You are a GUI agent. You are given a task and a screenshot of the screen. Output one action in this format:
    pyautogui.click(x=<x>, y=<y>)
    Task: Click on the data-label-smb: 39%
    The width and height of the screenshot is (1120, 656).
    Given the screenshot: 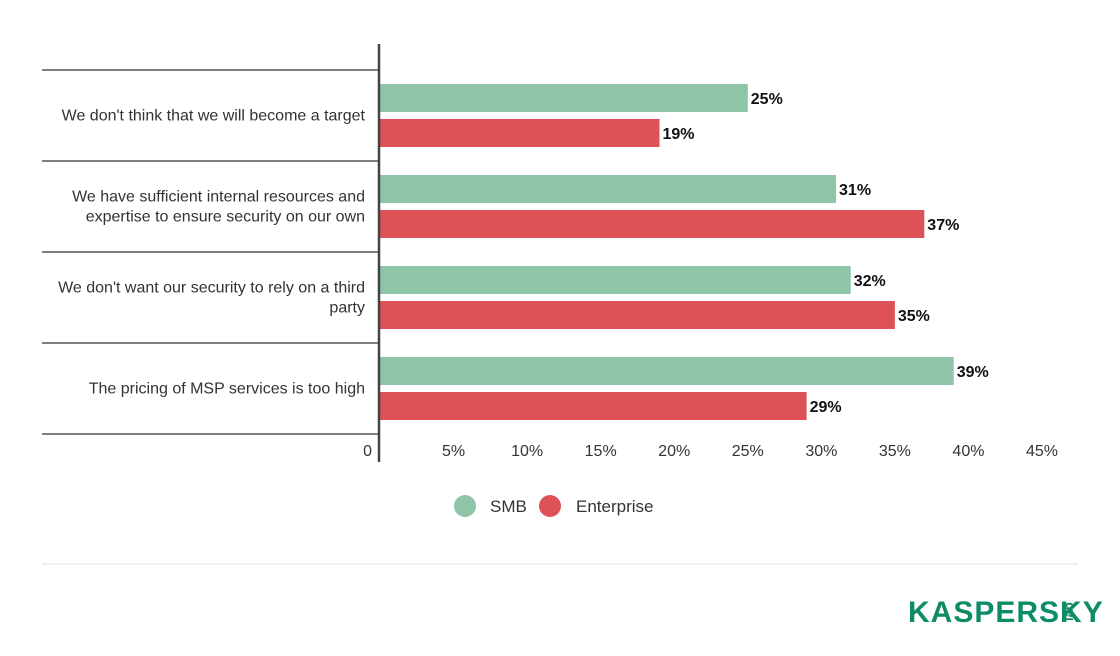 What is the action you would take?
    pyautogui.click(x=973, y=372)
    